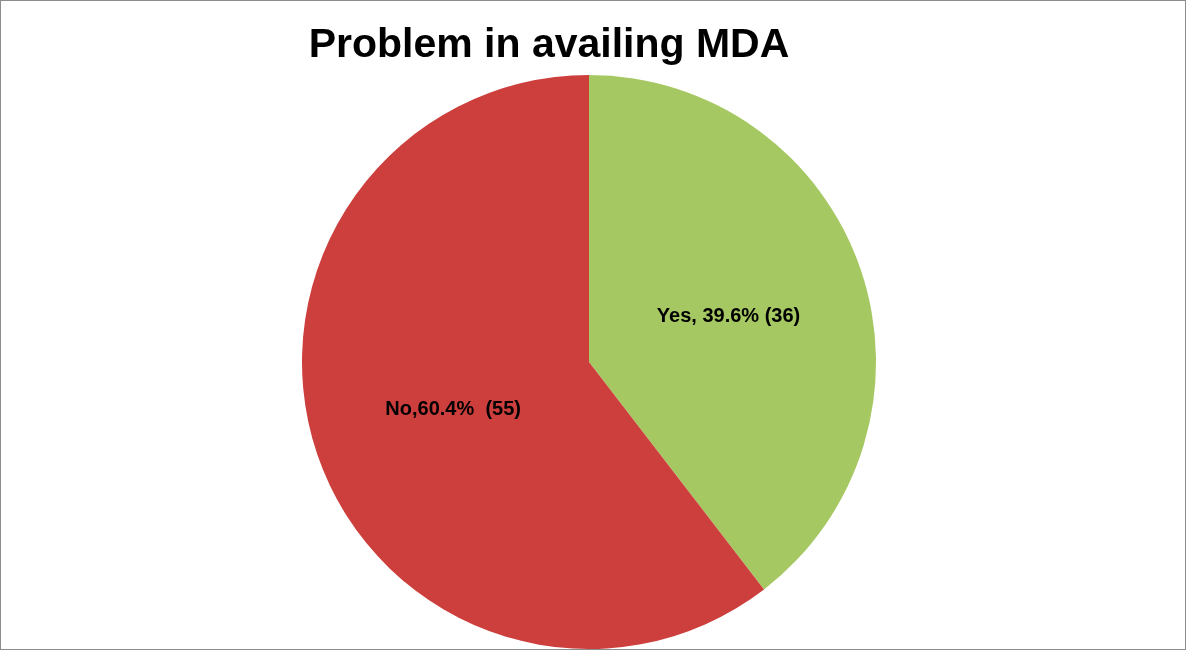  Describe the element at coordinates (549, 43) in the screenshot. I see `chart-title: Problem in availing MDA` at that location.